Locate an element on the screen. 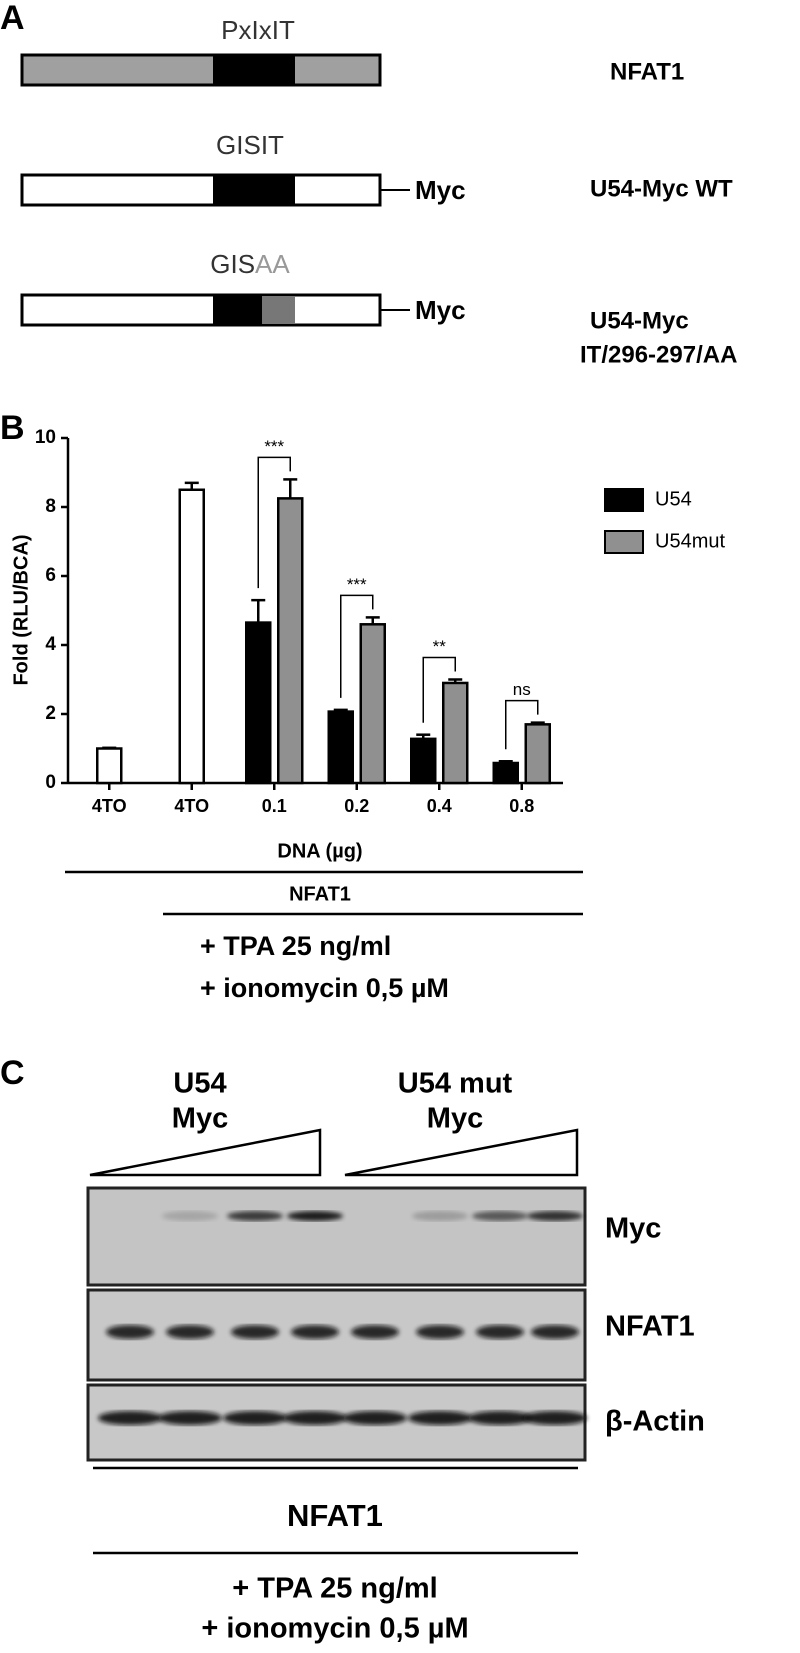 The width and height of the screenshot is (800, 1653). mutated-region is located at coordinates (278, 310).